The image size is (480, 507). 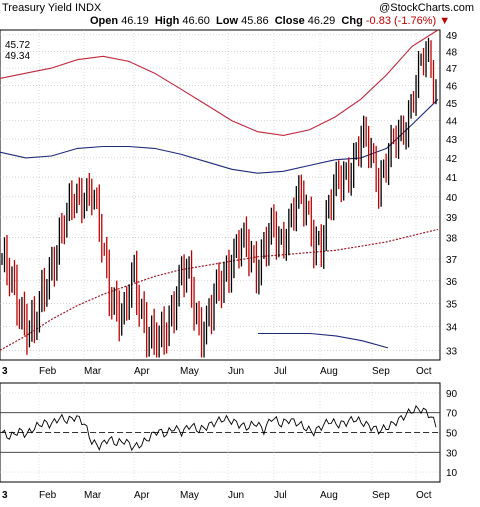 What do you see at coordinates (452, 239) in the screenshot?
I see `price-y-tick-label: 38` at bounding box center [452, 239].